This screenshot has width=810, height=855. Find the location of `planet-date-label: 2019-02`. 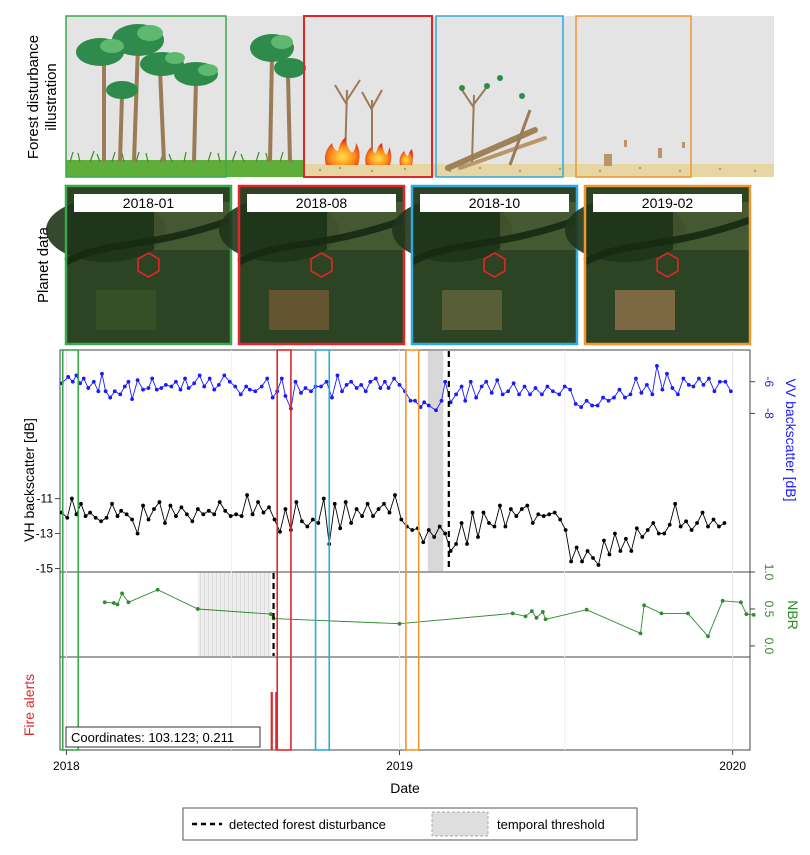

planet-date-label: 2019-02 is located at coordinates (668, 203).